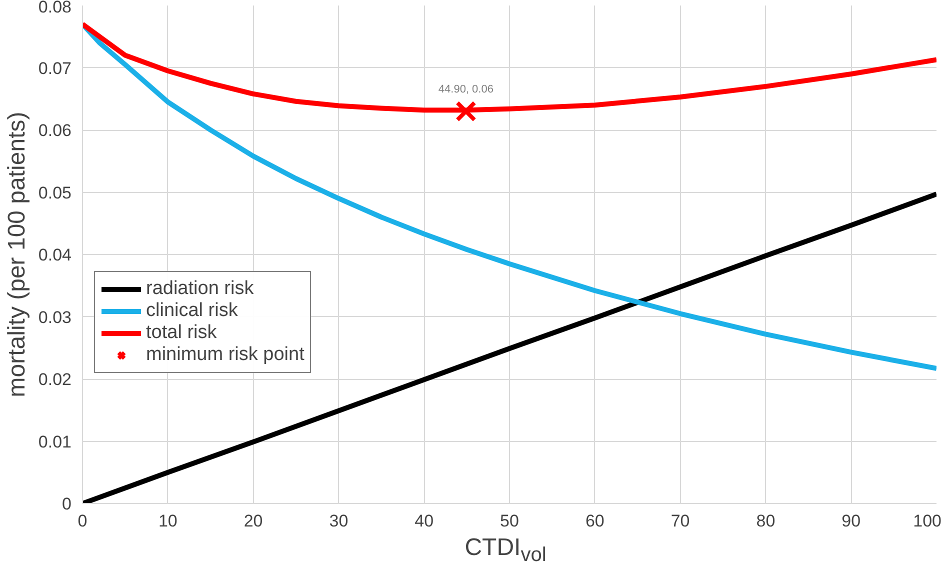 This screenshot has height=569, width=941. What do you see at coordinates (505, 551) in the screenshot?
I see `x-axis-title: CTDI$_{vol}$` at bounding box center [505, 551].